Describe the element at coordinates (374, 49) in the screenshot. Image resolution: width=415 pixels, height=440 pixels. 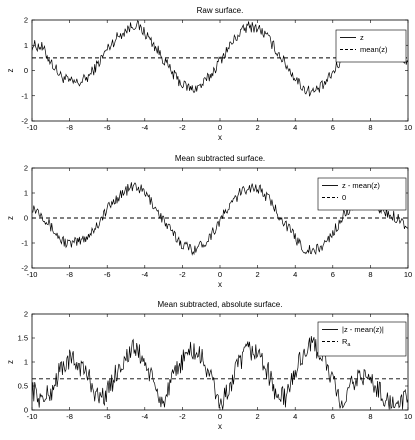
I see `legend-label: mean(z)` at that location.